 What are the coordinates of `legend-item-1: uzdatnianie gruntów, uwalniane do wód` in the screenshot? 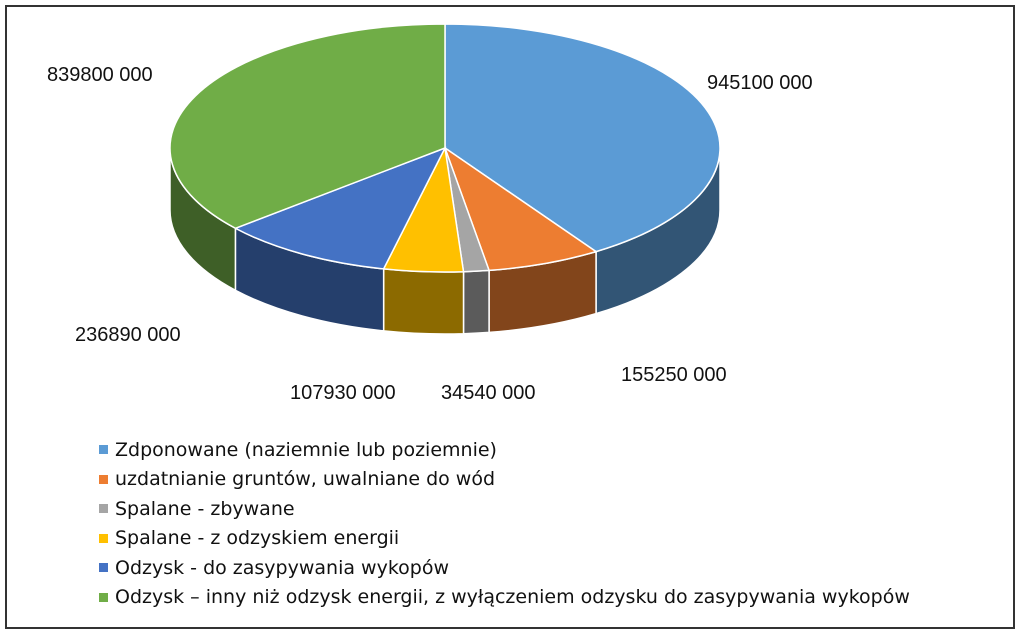 It's located at (504, 480).